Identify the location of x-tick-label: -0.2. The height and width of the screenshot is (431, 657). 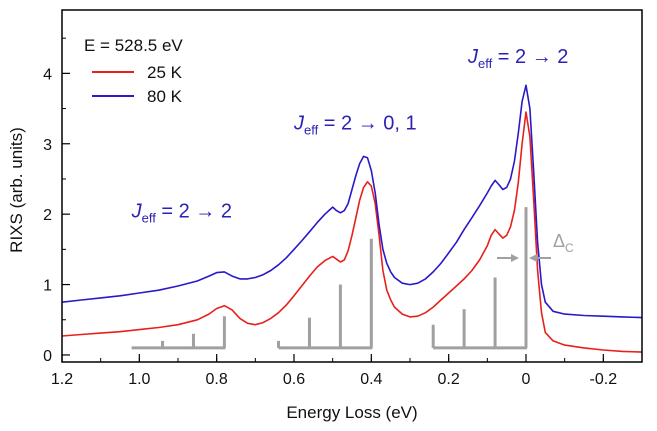
(604, 379).